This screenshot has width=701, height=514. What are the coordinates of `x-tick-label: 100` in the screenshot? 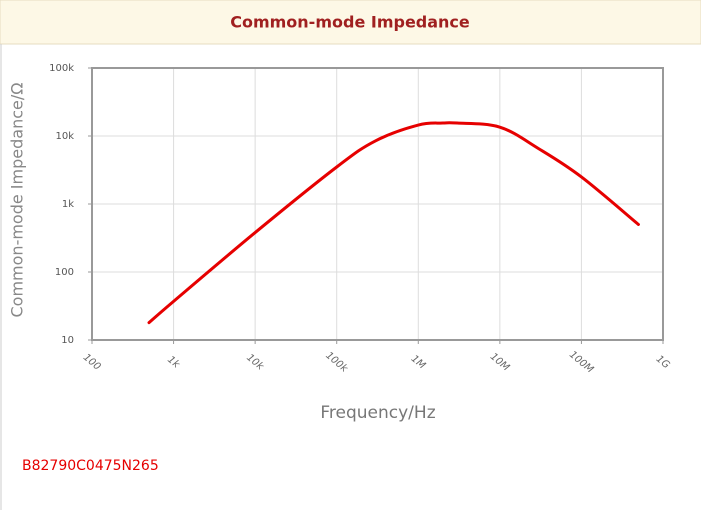 It's located at (92, 362).